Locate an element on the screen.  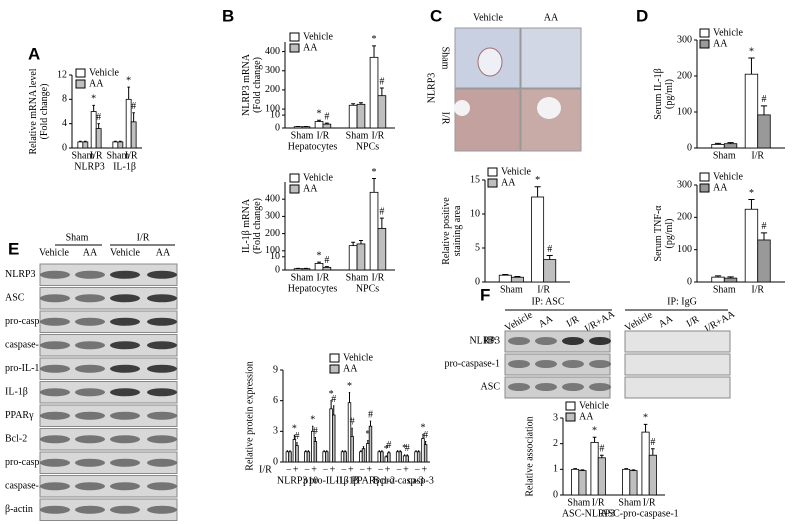
y-axis-label: Relative protein expression is located at coordinates (249, 415).